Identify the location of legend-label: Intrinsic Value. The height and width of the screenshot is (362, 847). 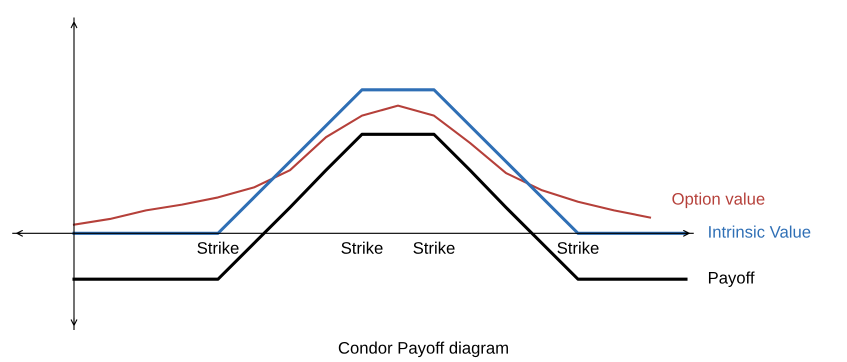
(759, 232).